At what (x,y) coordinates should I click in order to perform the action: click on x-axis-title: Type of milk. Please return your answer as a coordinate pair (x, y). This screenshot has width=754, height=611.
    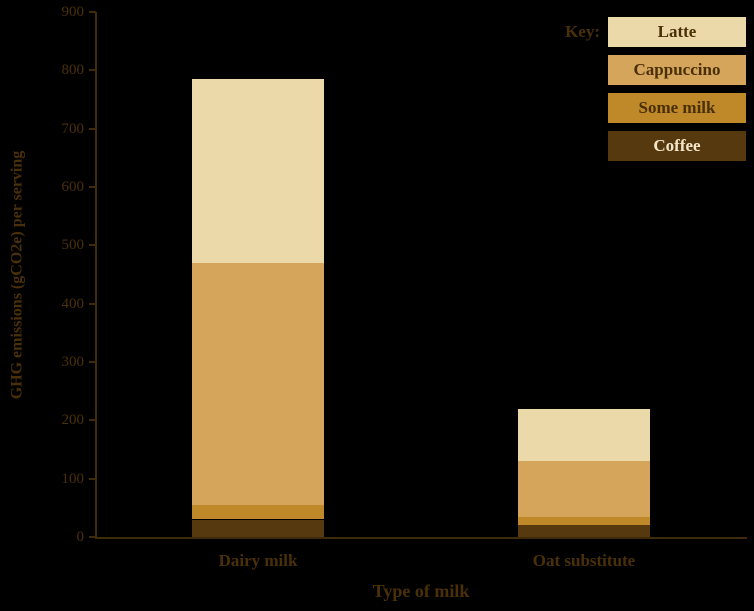
    Looking at the image, I should click on (421, 591).